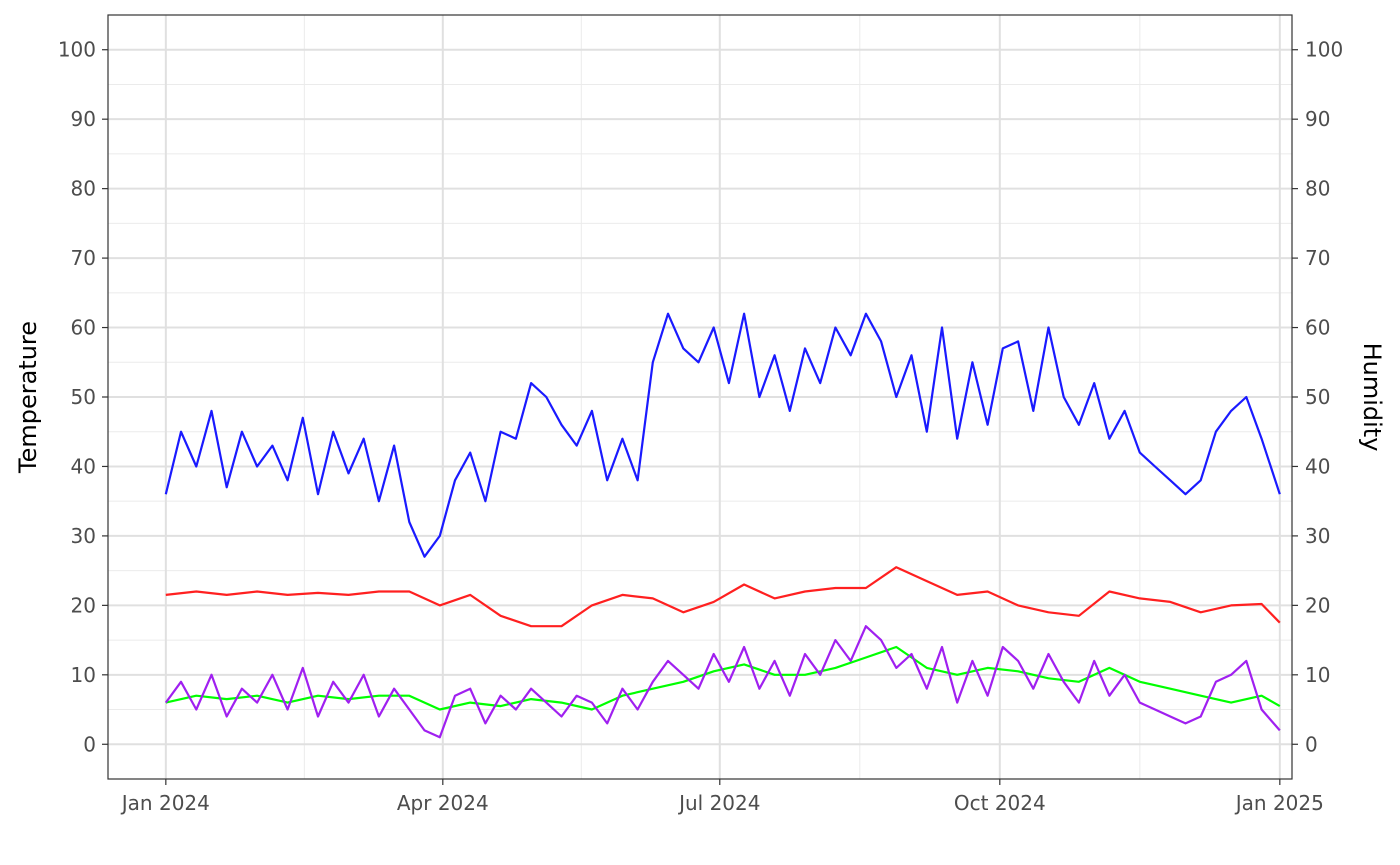  What do you see at coordinates (1372, 397) in the screenshot?
I see `y-axis-title-right: Humidity` at bounding box center [1372, 397].